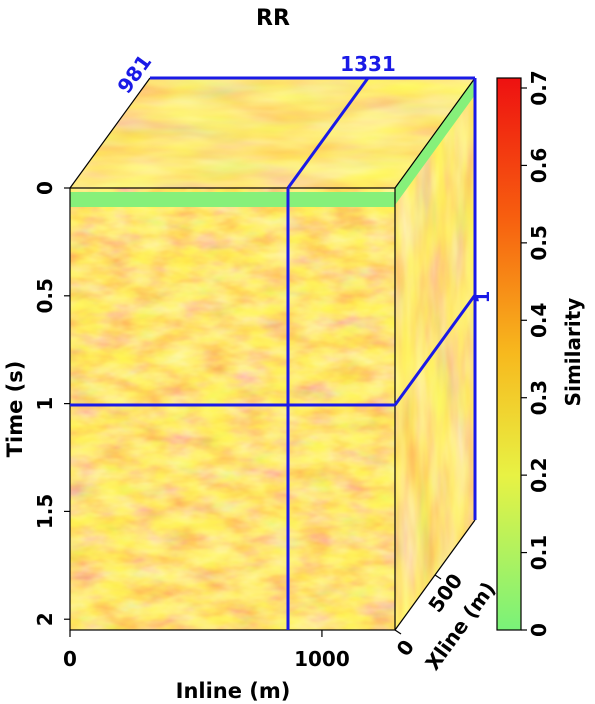  Describe the element at coordinates (273, 18) in the screenshot. I see `chart-title: RR` at that location.